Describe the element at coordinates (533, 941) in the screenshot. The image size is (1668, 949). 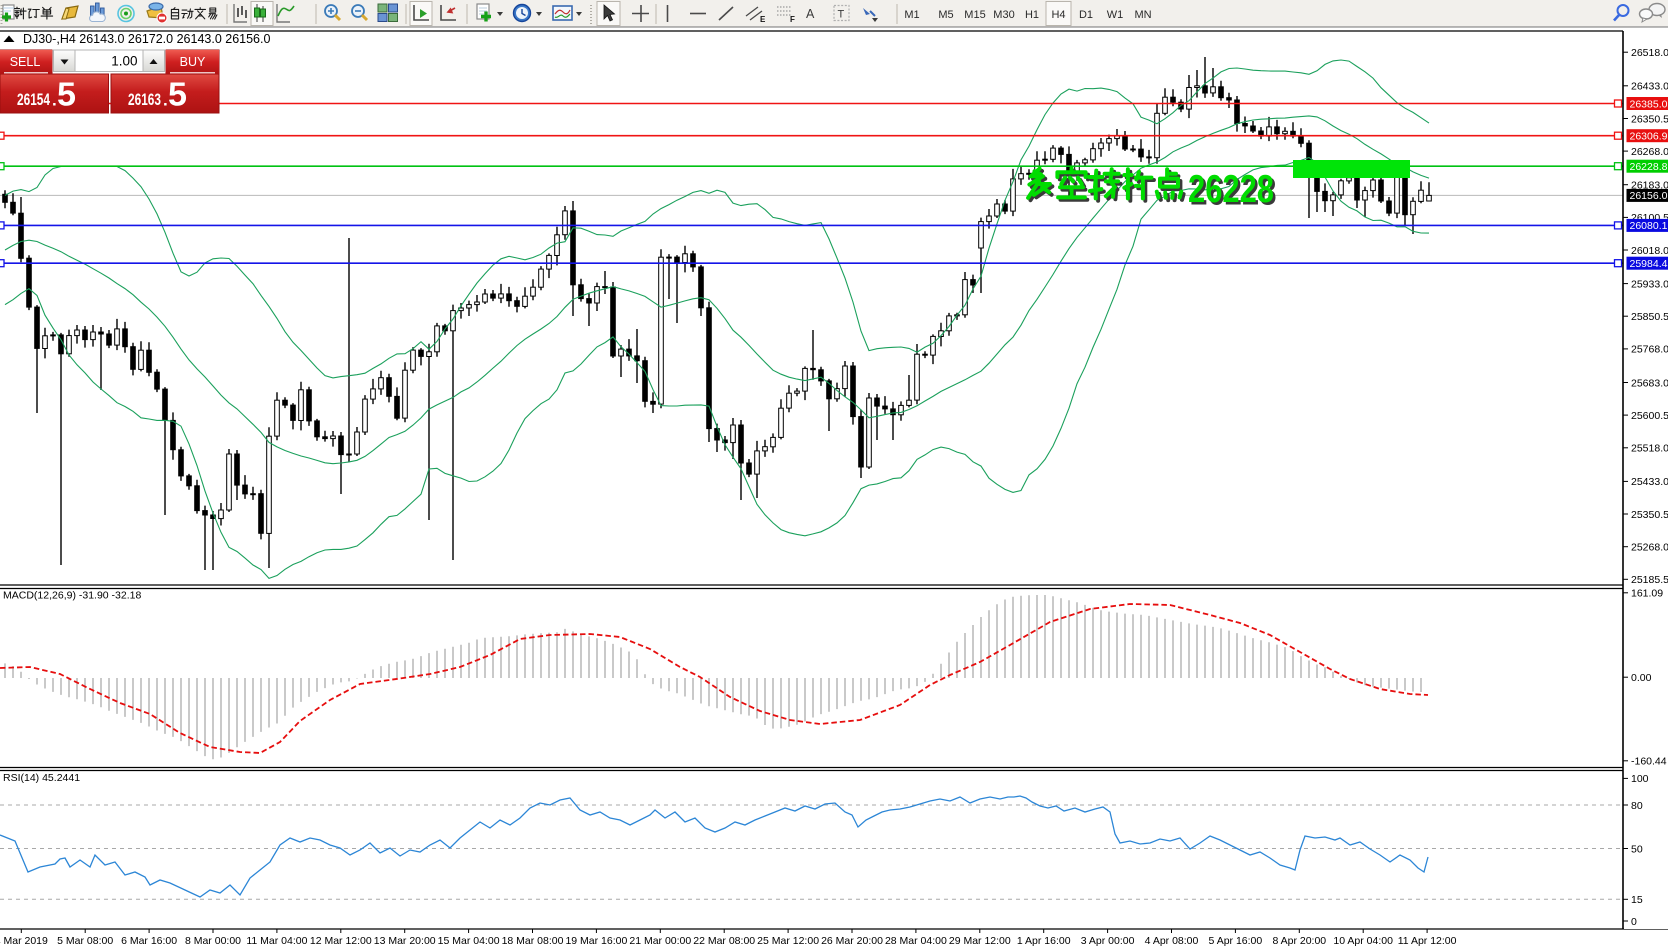
I see `svg-text: 18 Mar 08:00` at that location.